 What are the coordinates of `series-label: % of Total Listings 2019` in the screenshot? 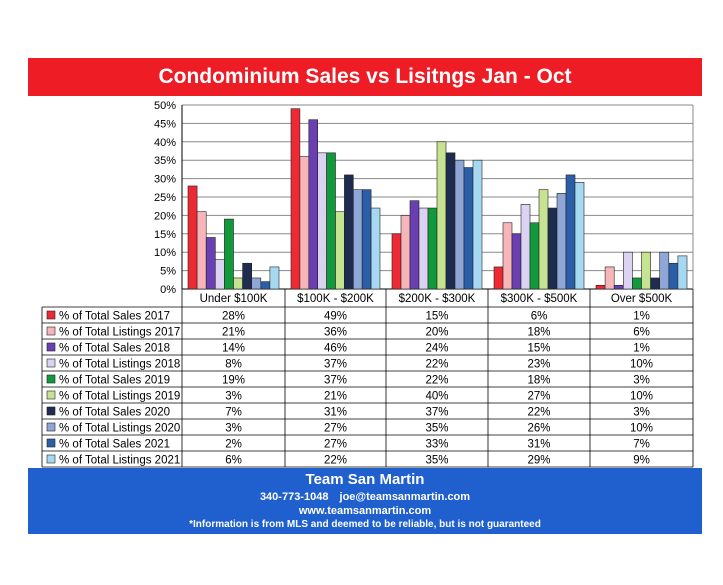 It's located at (119, 397).